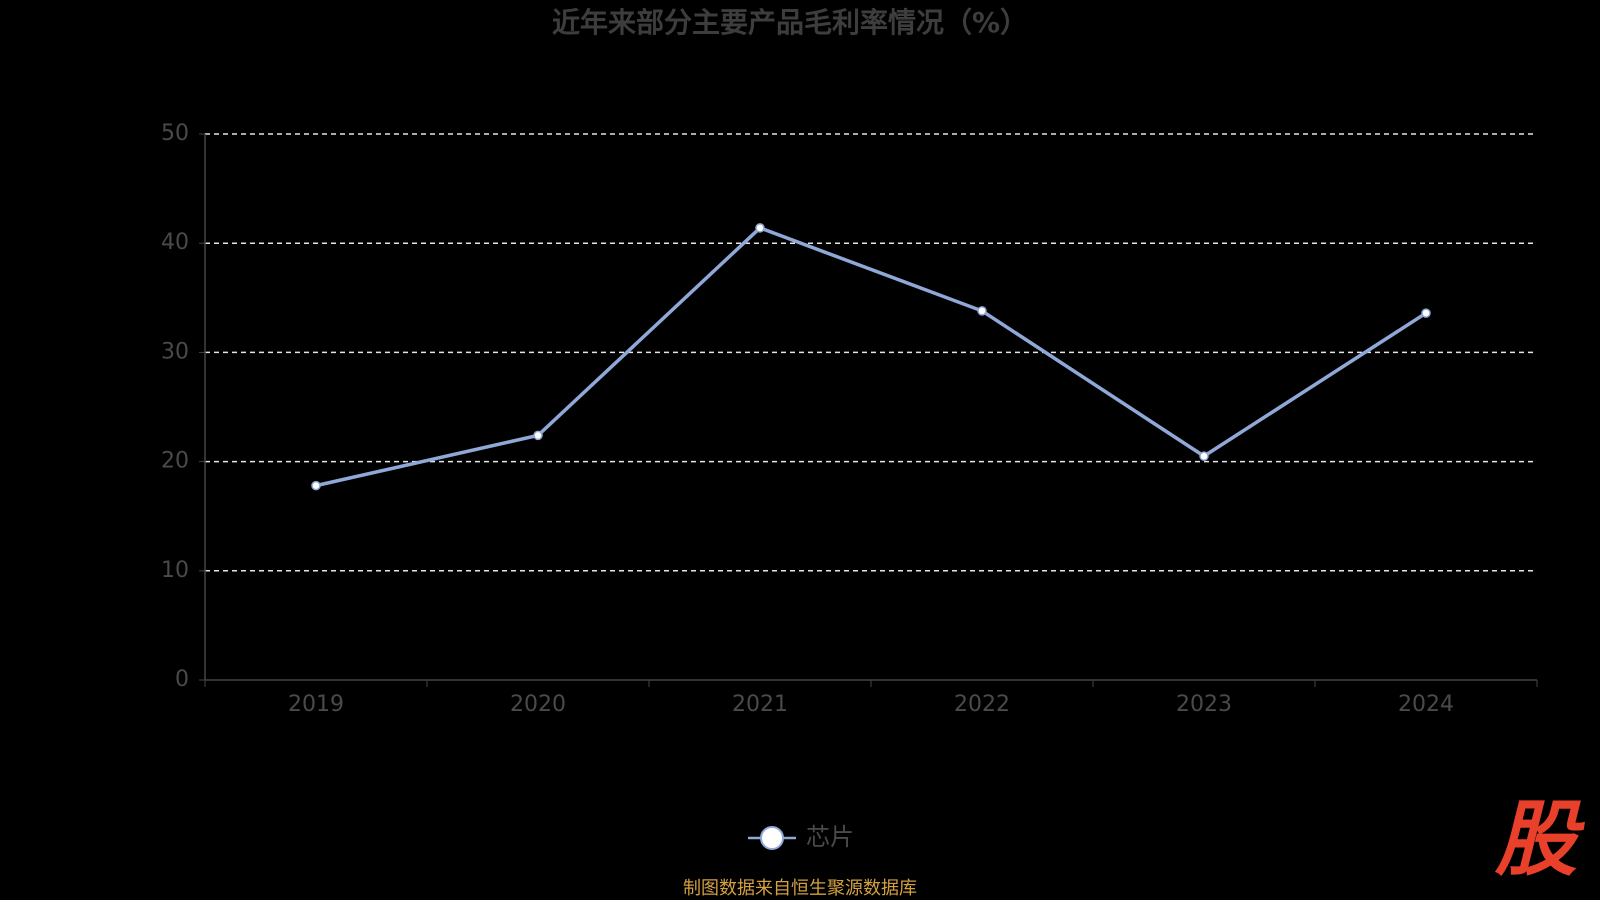 This screenshot has width=1600, height=900. I want to click on x-tick-label: 2019, so click(316, 704).